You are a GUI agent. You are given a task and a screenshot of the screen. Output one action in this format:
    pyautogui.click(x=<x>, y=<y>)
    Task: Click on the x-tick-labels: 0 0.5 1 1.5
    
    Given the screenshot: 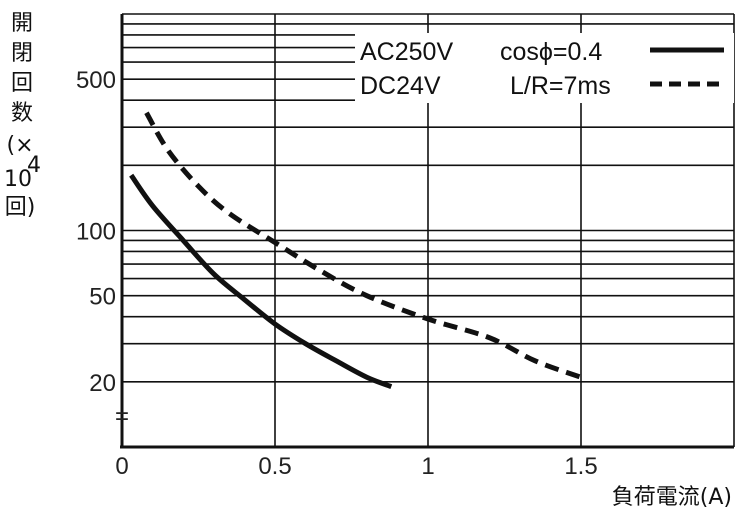 What is the action you would take?
    pyautogui.click(x=356, y=466)
    